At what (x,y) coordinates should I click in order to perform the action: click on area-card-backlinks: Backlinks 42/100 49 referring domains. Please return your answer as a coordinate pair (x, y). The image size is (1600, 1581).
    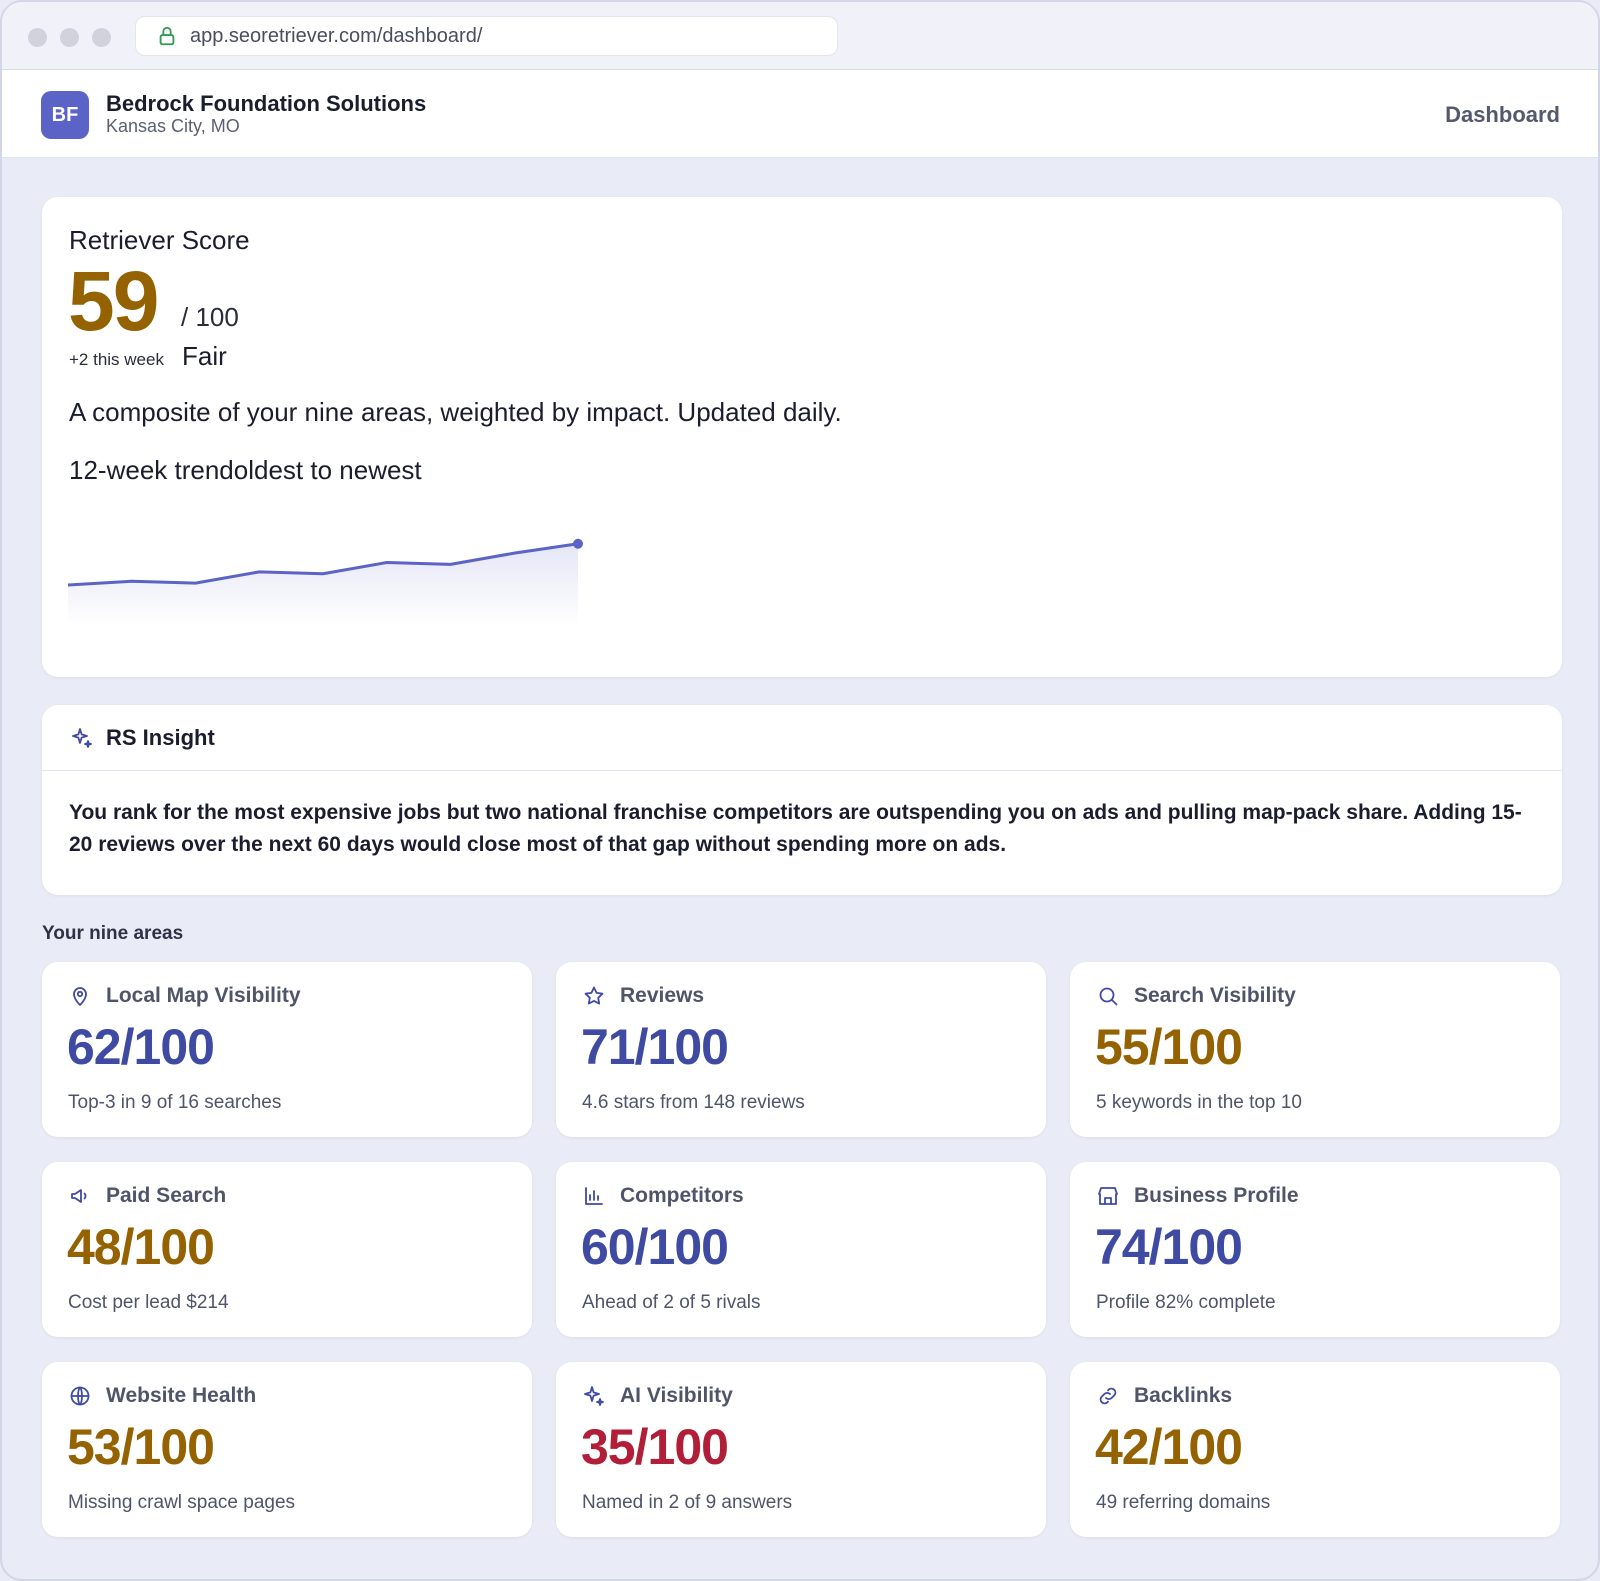
    Looking at the image, I should click on (1315, 1449).